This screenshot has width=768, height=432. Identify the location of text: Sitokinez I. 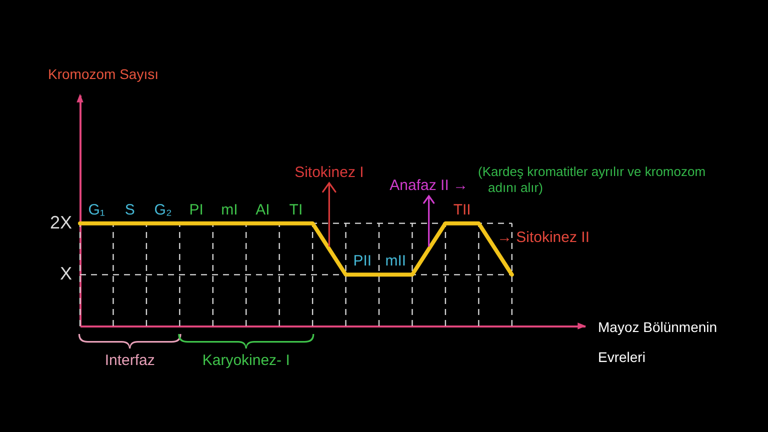
(329, 172).